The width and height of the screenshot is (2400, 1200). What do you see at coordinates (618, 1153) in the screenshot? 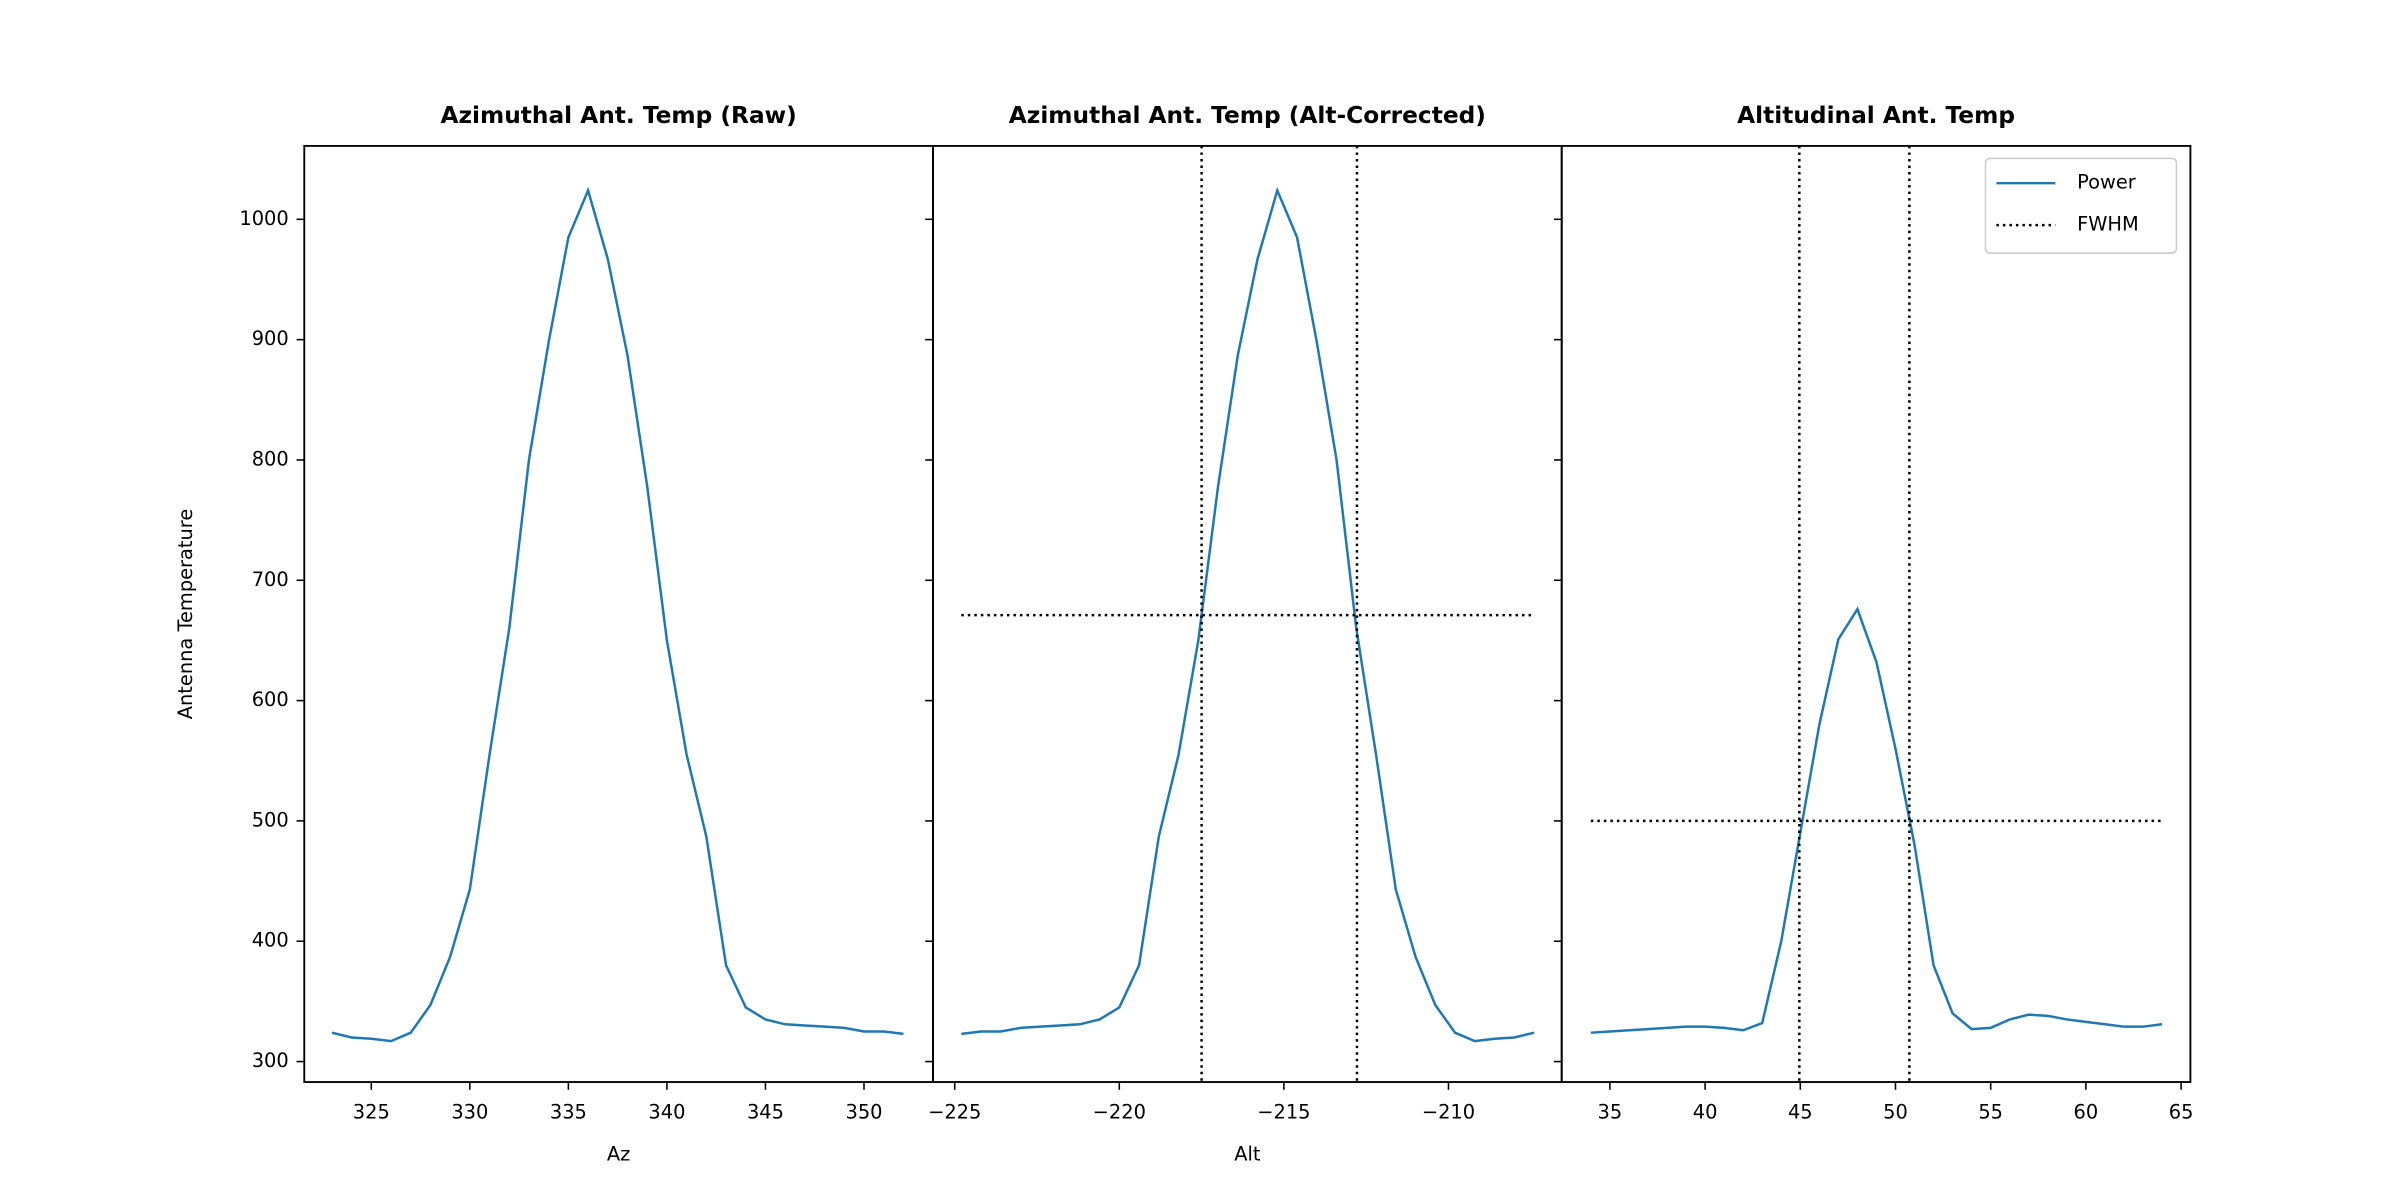
I see `x-axis-label: Az` at bounding box center [618, 1153].